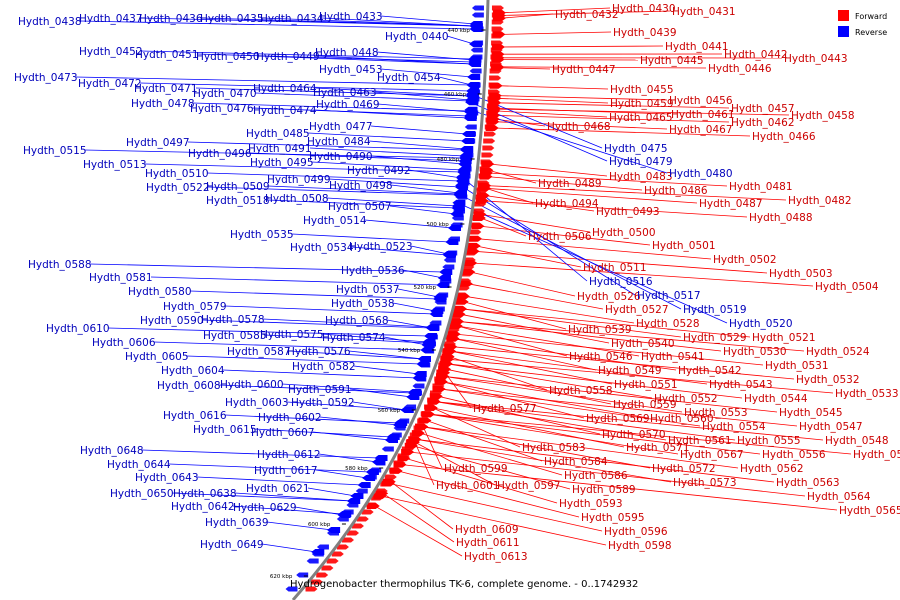 This screenshot has height=600, width=900. What do you see at coordinates (409, 78) in the screenshot?
I see `reverse-gene-label: Hydth_0454` at bounding box center [409, 78].